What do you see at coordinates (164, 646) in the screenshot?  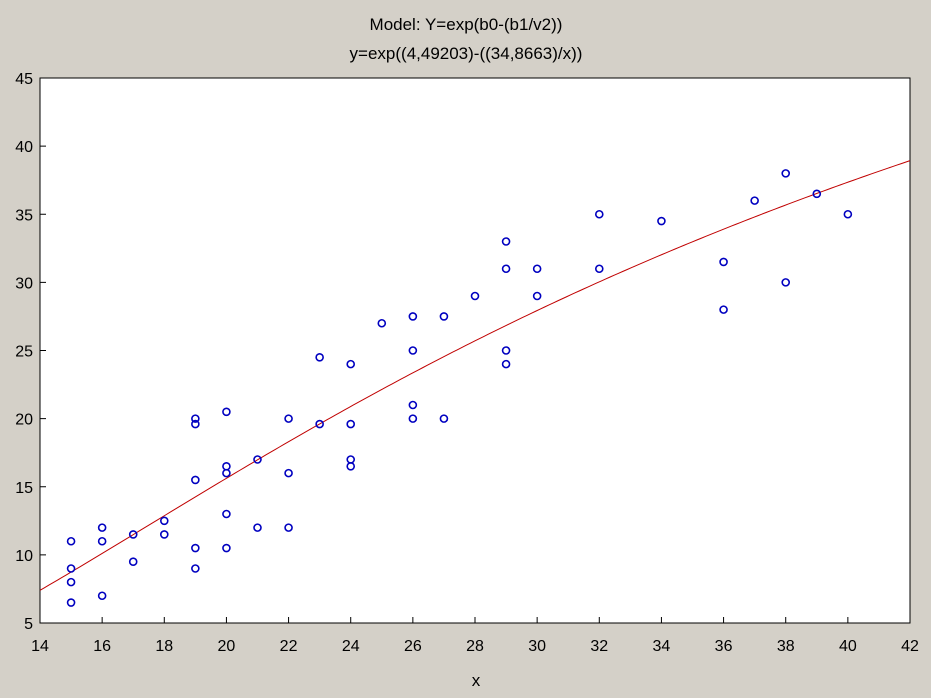 I see `x-tick-label: 18` at bounding box center [164, 646].